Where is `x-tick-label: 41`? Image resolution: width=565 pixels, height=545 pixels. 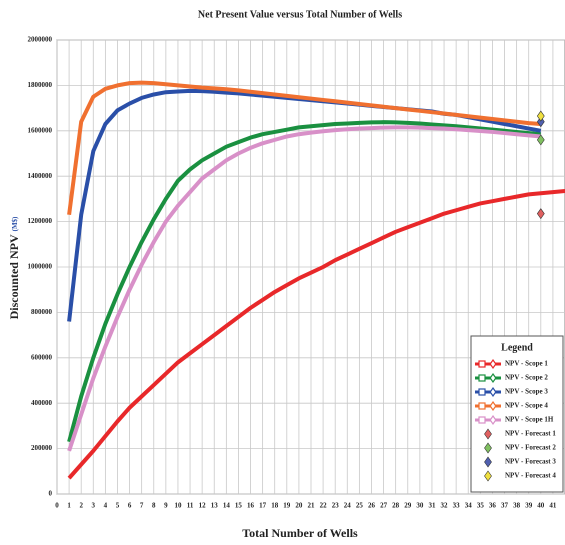
x-tick-label: 41 is located at coordinates (553, 506).